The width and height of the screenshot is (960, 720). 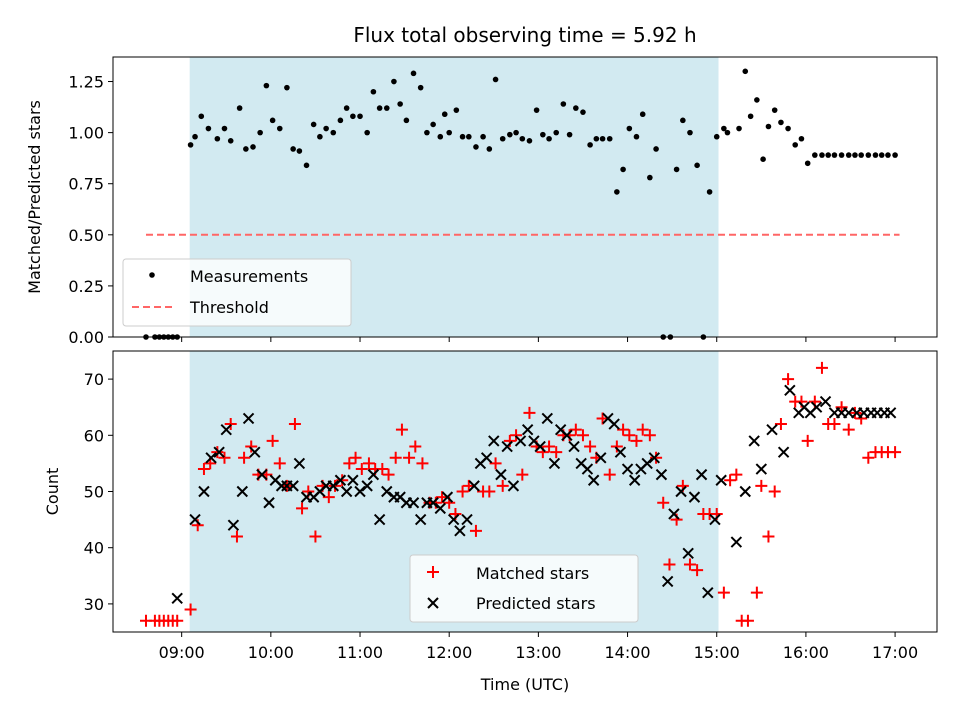 I want to click on x-tick-label: 10:00, so click(x=271, y=652).